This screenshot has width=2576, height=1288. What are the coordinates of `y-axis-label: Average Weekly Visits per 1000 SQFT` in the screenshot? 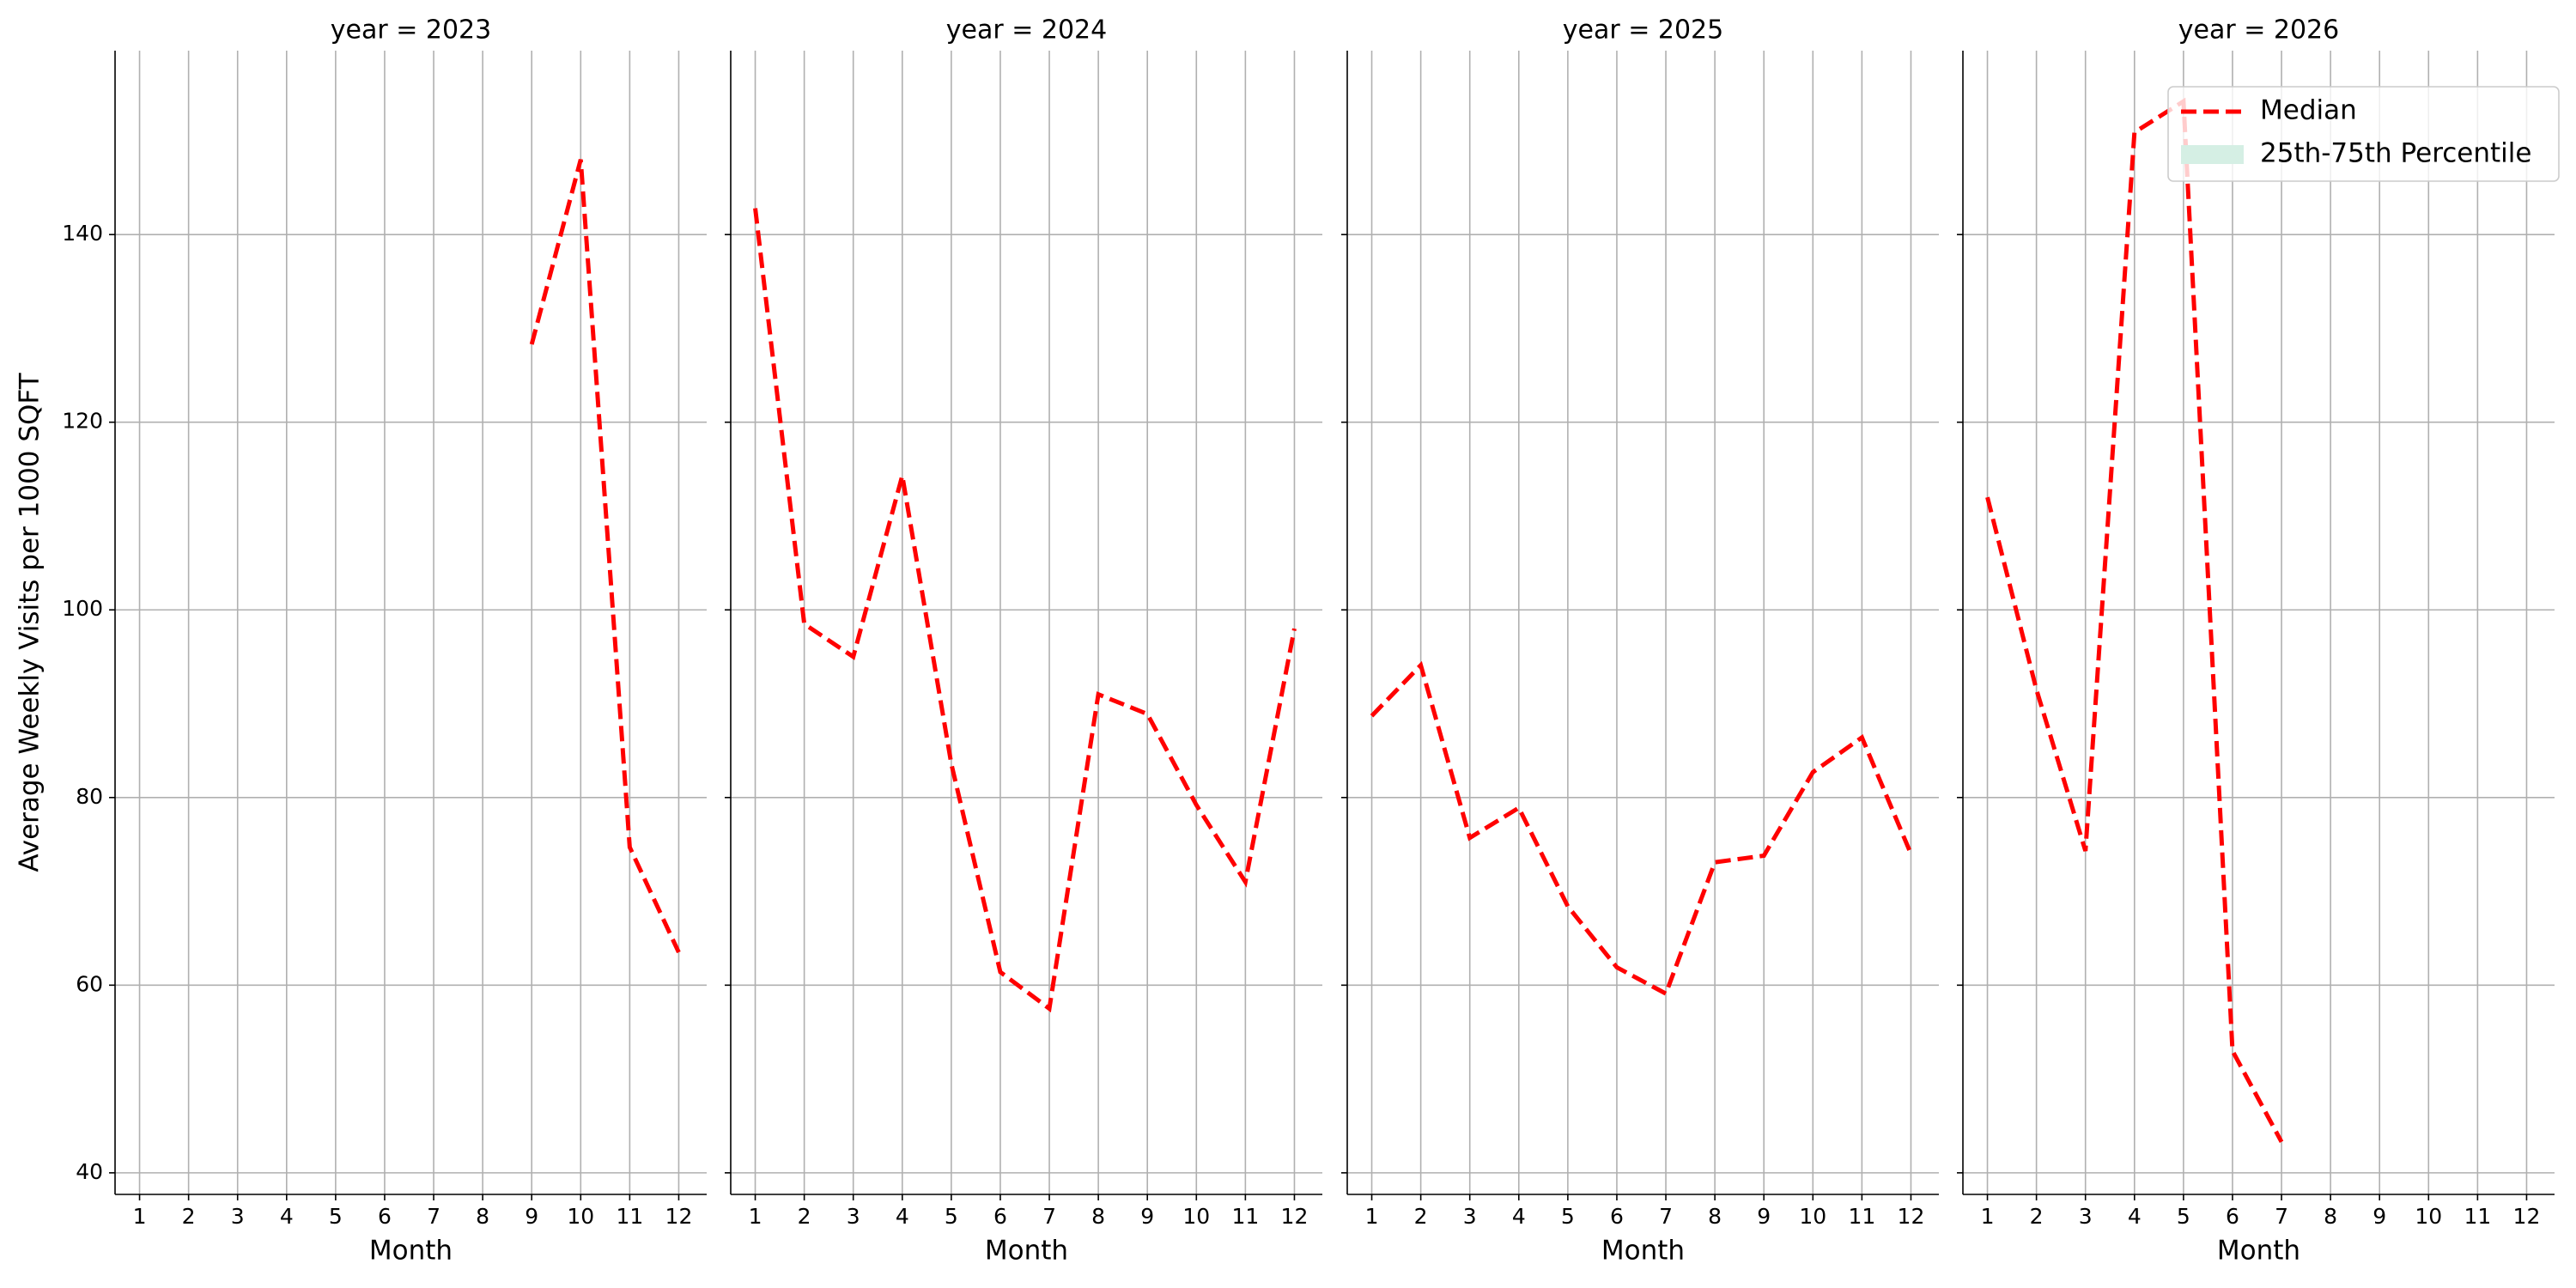 It's located at (31, 622).